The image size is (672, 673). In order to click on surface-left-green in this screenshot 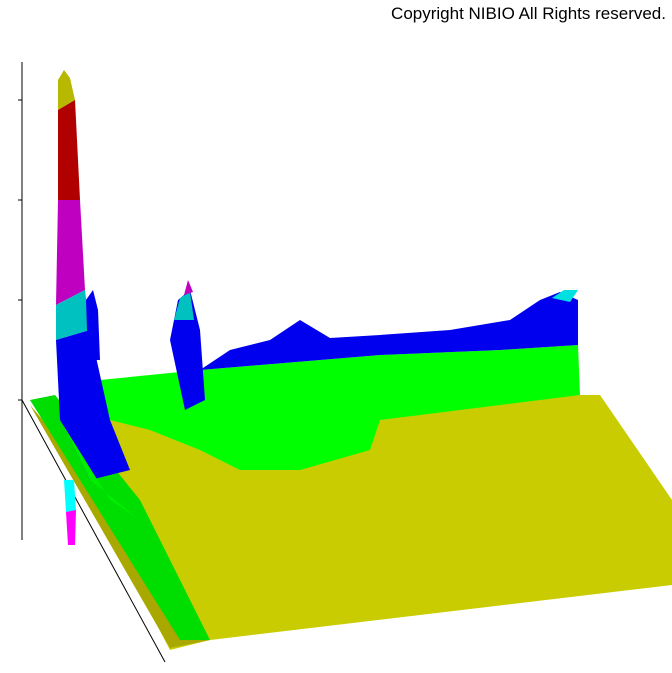, I will do `click(120, 517)`.